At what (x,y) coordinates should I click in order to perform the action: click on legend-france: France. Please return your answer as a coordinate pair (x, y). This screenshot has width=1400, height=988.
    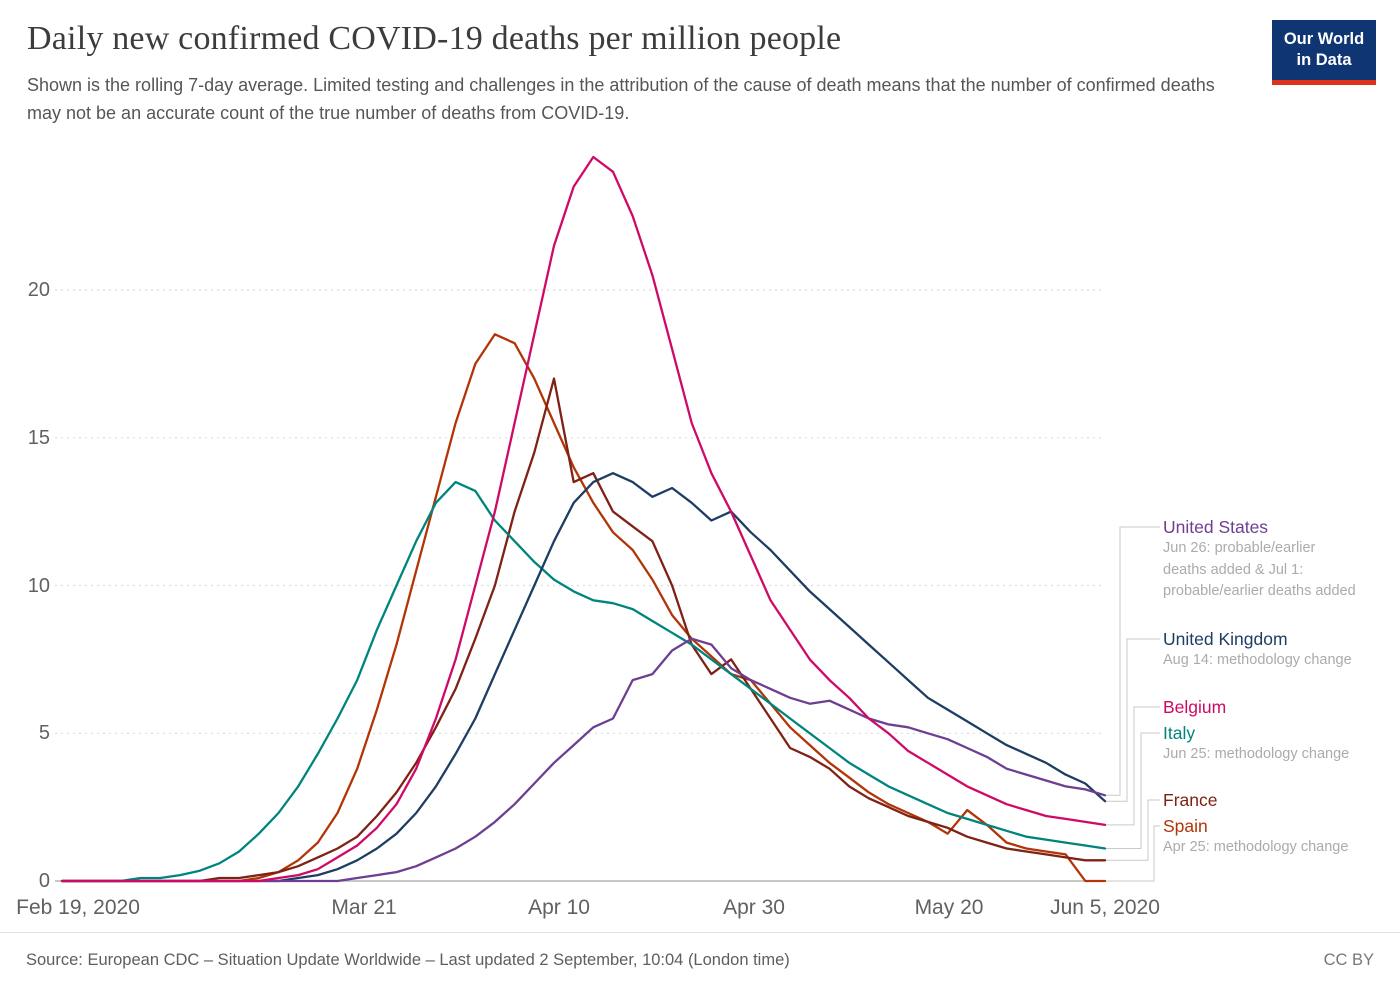
    Looking at the image, I should click on (1262, 800).